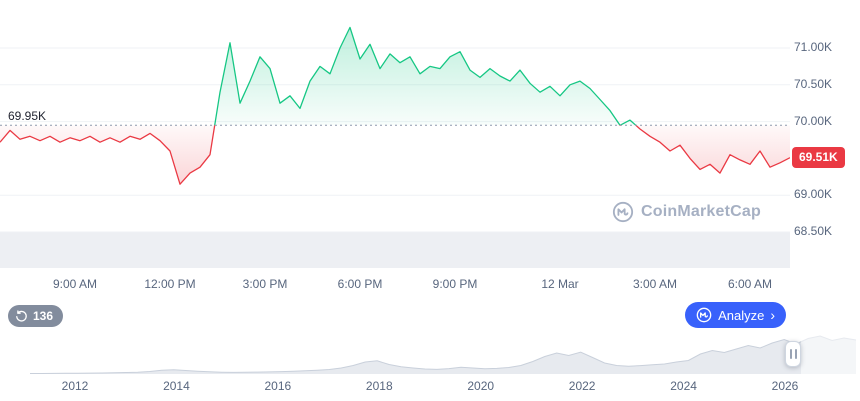 The width and height of the screenshot is (860, 401). What do you see at coordinates (701, 211) in the screenshot?
I see `watermark-text: CoinMarketCap` at bounding box center [701, 211].